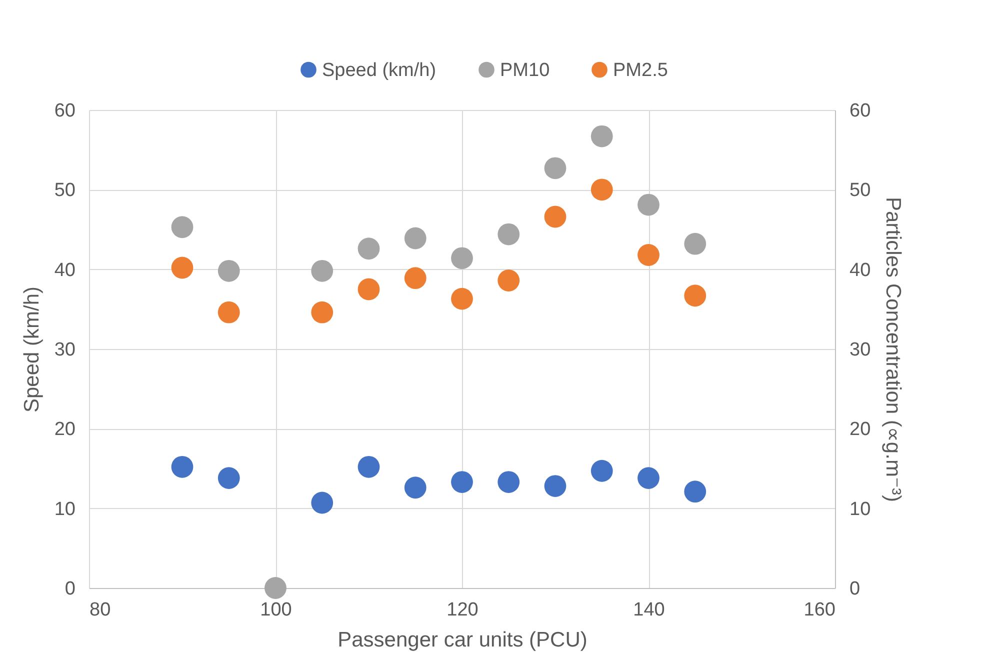 The image size is (996, 670). Describe the element at coordinates (65, 429) in the screenshot. I see `y-tick-label: 20` at that location.